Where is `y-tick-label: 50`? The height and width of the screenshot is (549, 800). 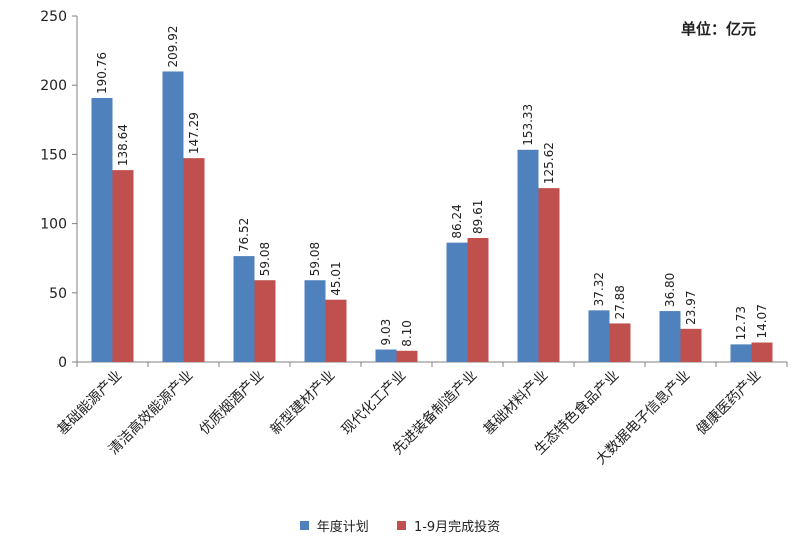
y-tick-label: 50 is located at coordinates (58, 294).